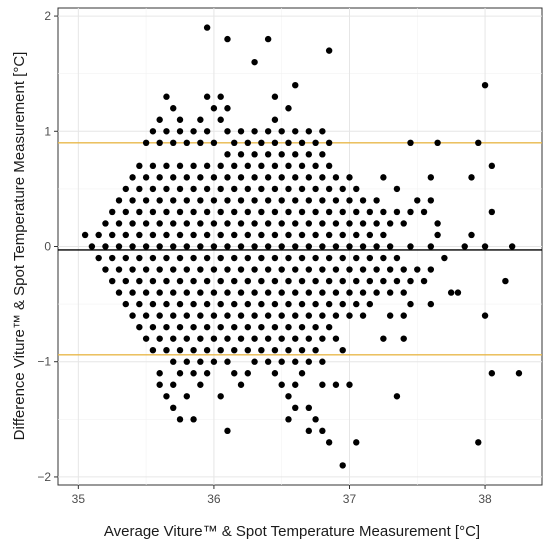 Image resolution: width=550 pixels, height=554 pixels. Describe the element at coordinates (44, 362) in the screenshot. I see `y-tick-label: −1` at that location.